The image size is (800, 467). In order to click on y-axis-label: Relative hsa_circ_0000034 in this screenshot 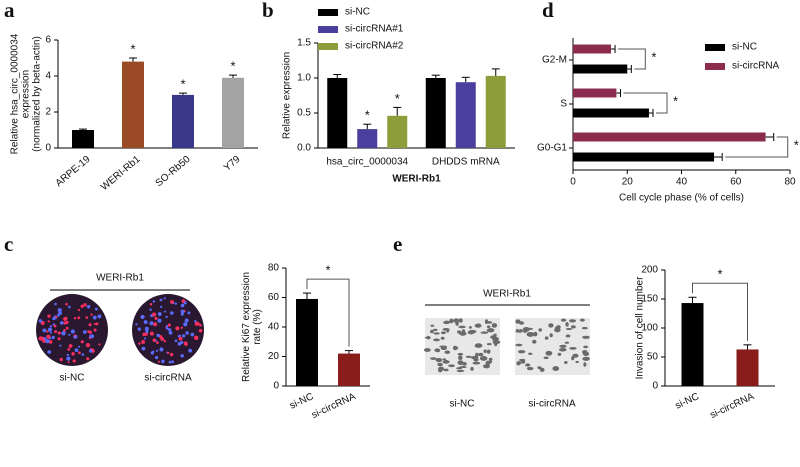, I will do `click(15, 93)`.